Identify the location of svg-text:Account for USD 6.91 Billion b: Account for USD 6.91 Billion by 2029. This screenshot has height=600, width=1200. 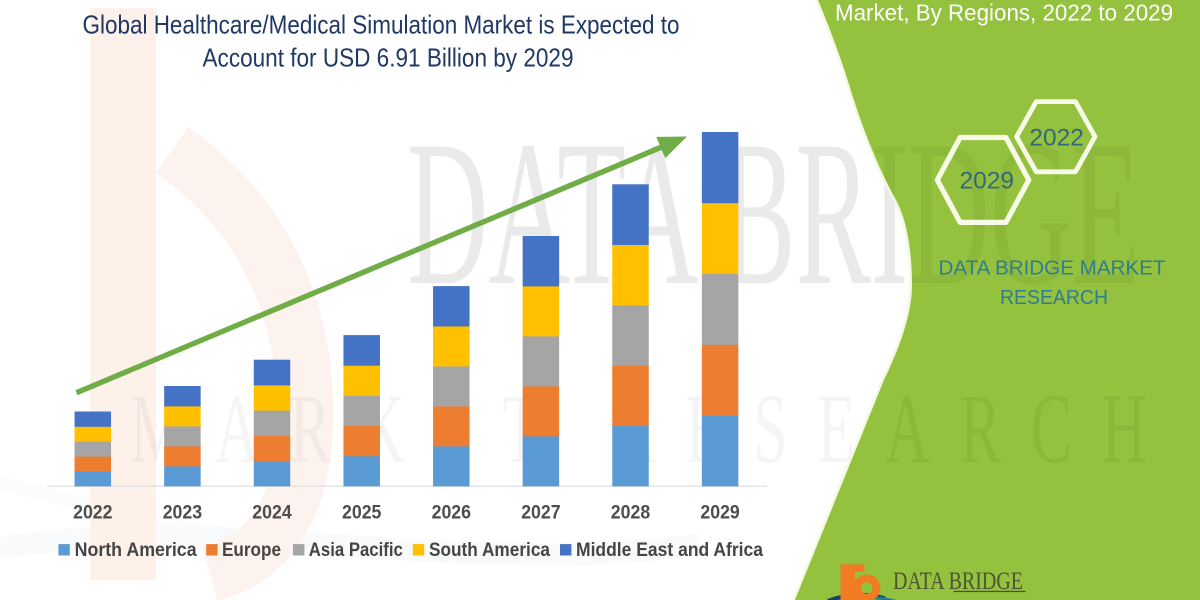
(388, 58).